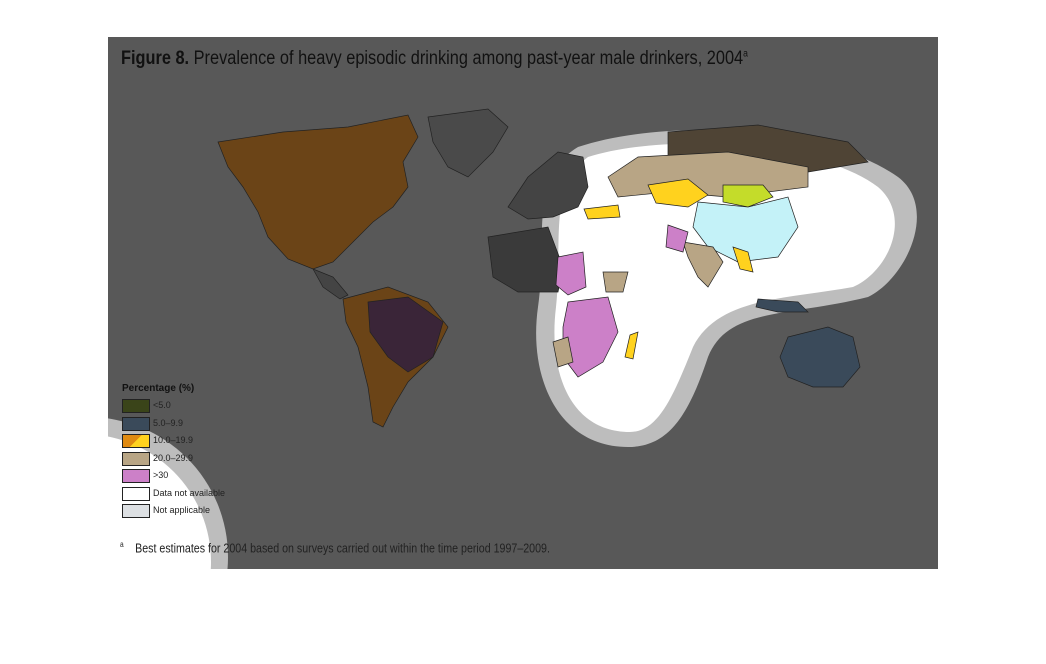 Image resolution: width=1046 pixels, height=664 pixels. Describe the element at coordinates (590, 337) in the screenshot. I see `southern-africa` at that location.